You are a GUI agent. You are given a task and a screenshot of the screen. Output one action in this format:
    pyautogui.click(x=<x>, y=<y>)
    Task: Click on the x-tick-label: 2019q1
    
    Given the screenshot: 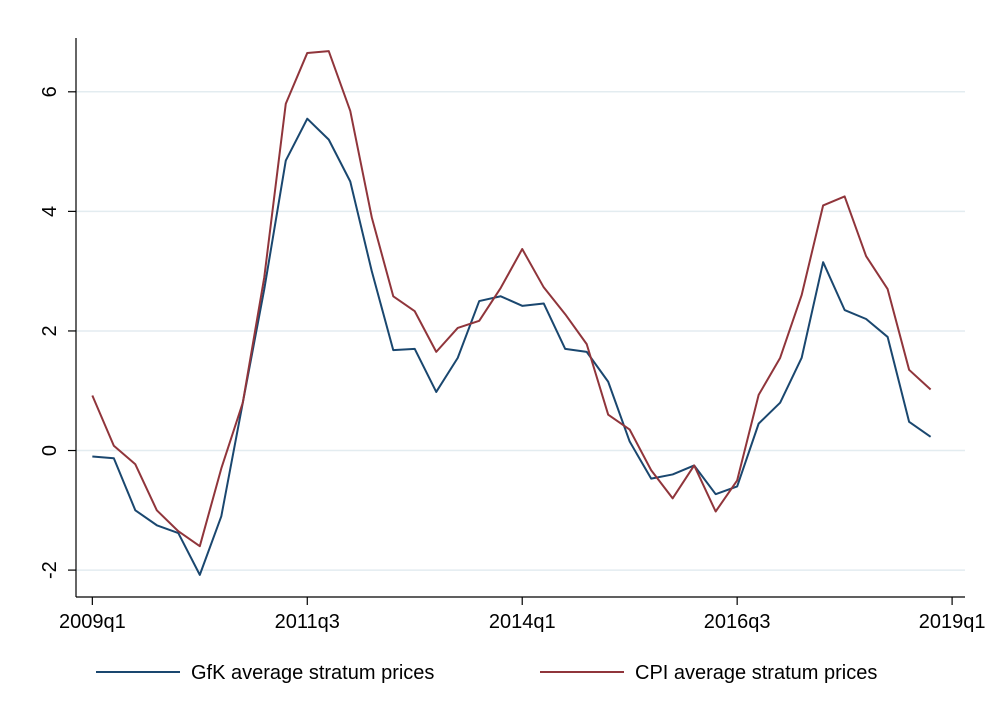 What is the action you would take?
    pyautogui.click(x=952, y=622)
    